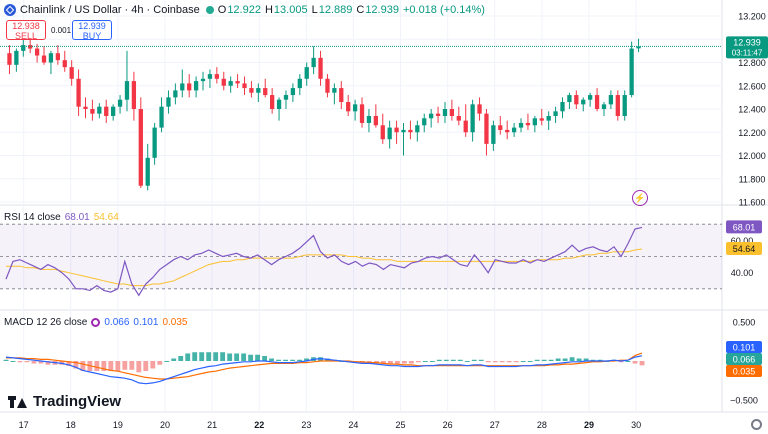  What do you see at coordinates (382, 10) in the screenshot?
I see `close-value: 12.939` at bounding box center [382, 10].